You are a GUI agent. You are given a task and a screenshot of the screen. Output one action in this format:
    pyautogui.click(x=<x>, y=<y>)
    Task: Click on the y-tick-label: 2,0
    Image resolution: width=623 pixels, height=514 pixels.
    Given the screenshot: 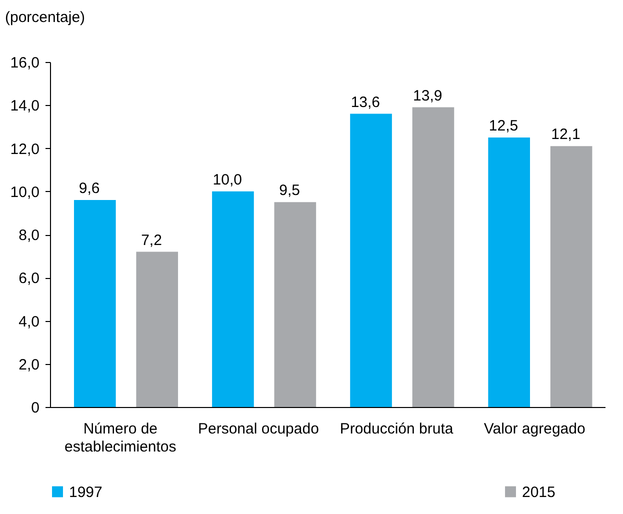 What is the action you would take?
    pyautogui.click(x=29, y=365)
    